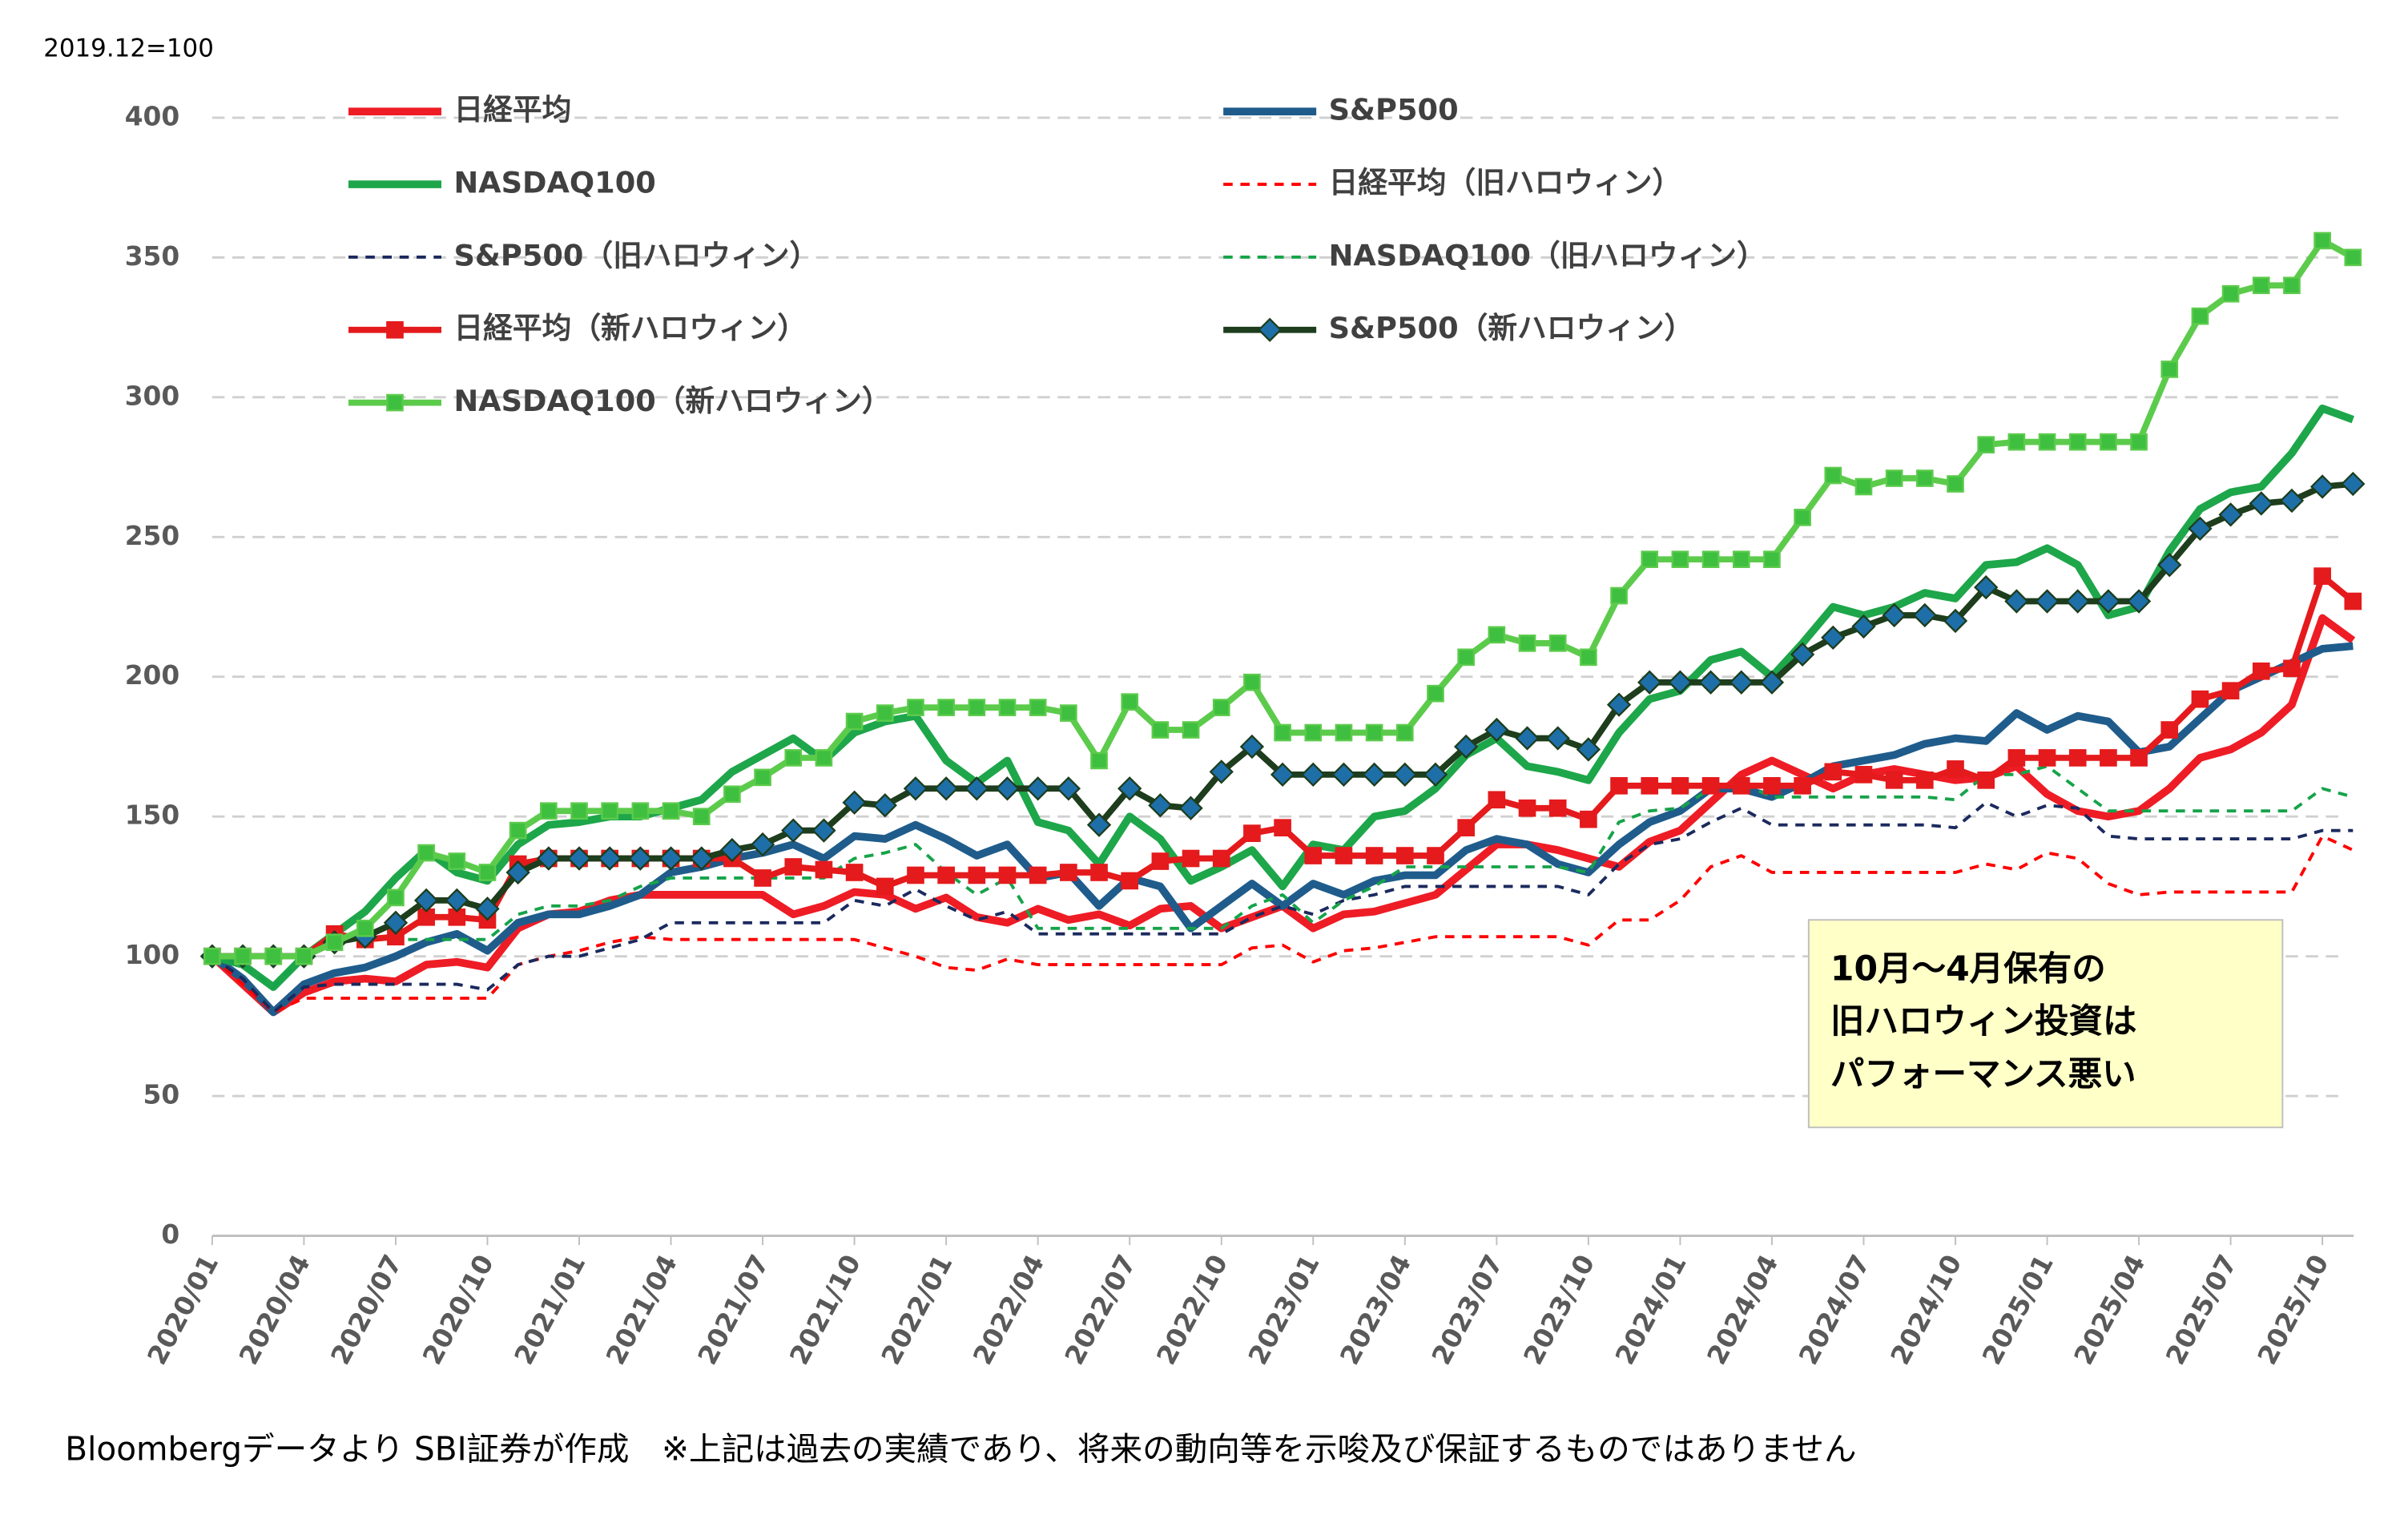 Image resolution: width=2408 pixels, height=1531 pixels. What do you see at coordinates (1925, 1310) in the screenshot?
I see `x-tick-label: 2024/10` at bounding box center [1925, 1310].